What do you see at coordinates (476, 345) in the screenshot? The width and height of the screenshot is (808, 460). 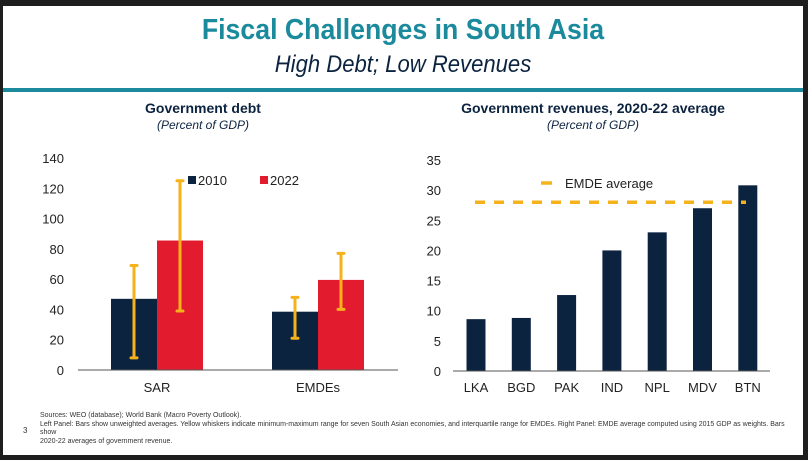 I see `bar-LKA` at bounding box center [476, 345].